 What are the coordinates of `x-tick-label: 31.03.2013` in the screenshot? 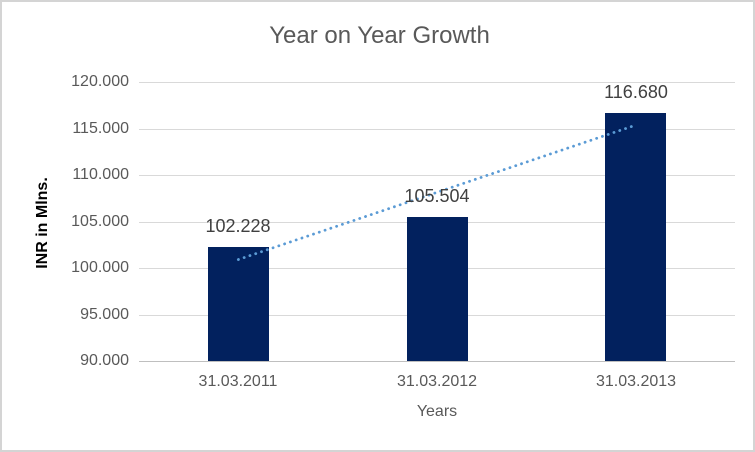 It's located at (636, 381).